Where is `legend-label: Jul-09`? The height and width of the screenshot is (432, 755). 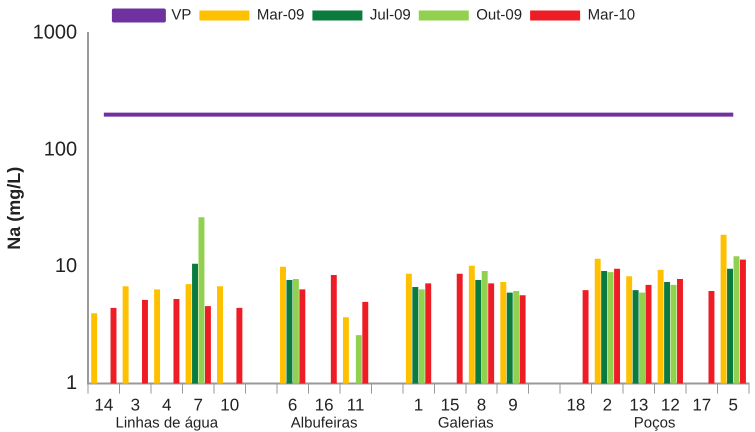
legend-label: Jul-09 is located at coordinates (390, 15).